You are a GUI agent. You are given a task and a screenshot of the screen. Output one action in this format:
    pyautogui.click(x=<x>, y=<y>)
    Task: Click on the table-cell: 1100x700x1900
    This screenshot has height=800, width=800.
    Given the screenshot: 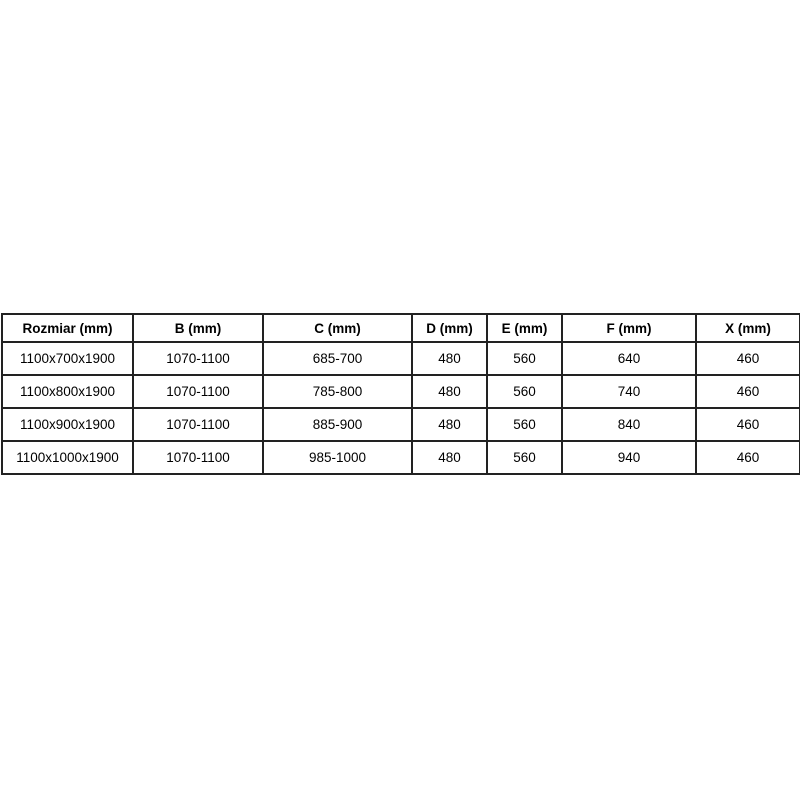 What is the action you would take?
    pyautogui.click(x=67, y=358)
    